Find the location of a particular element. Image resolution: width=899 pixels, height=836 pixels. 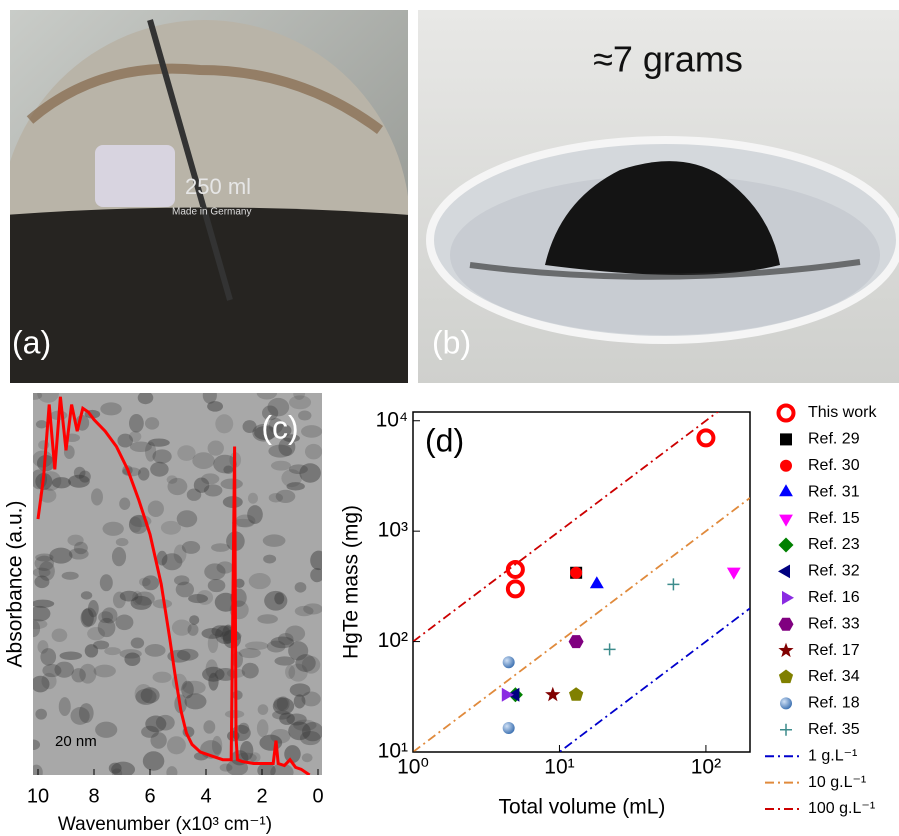

legend-label: Ref. 17 is located at coordinates (834, 650).